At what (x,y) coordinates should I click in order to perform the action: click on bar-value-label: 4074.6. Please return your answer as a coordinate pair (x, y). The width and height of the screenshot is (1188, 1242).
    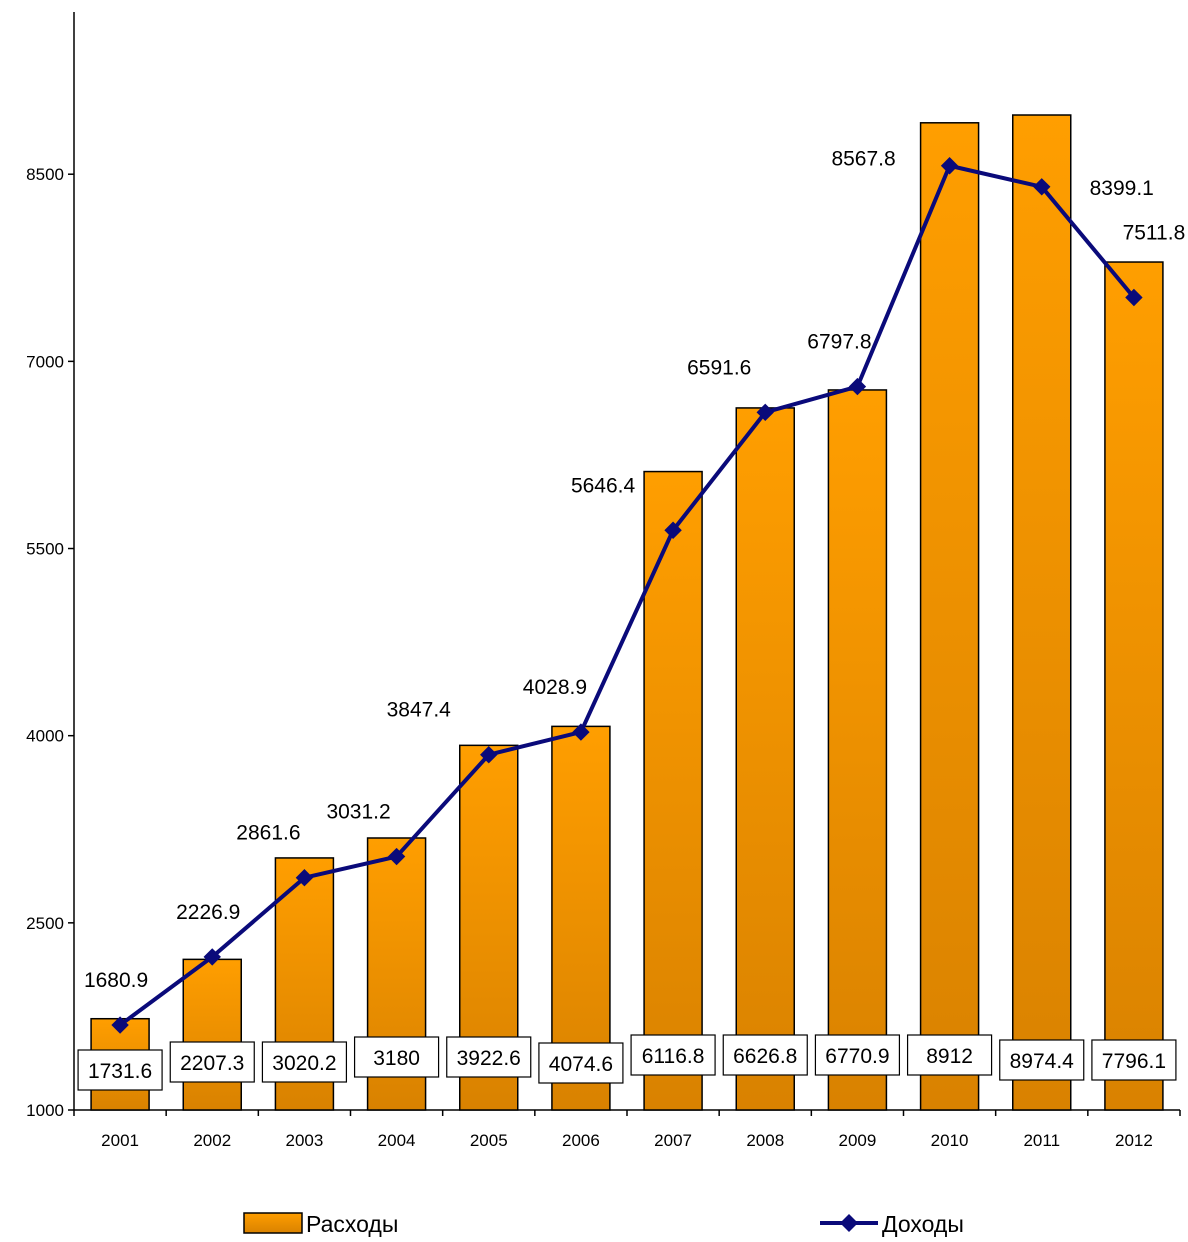
    Looking at the image, I should click on (581, 1064).